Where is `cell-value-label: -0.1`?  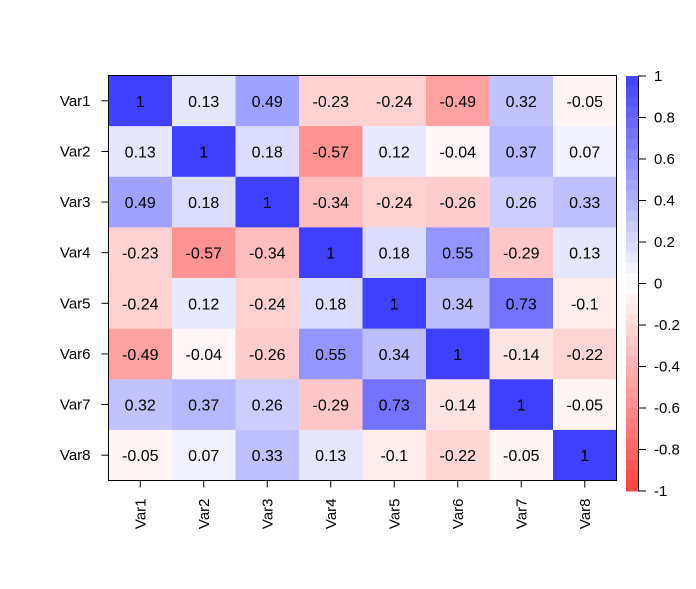
cell-value-label: -0.1 is located at coordinates (585, 304).